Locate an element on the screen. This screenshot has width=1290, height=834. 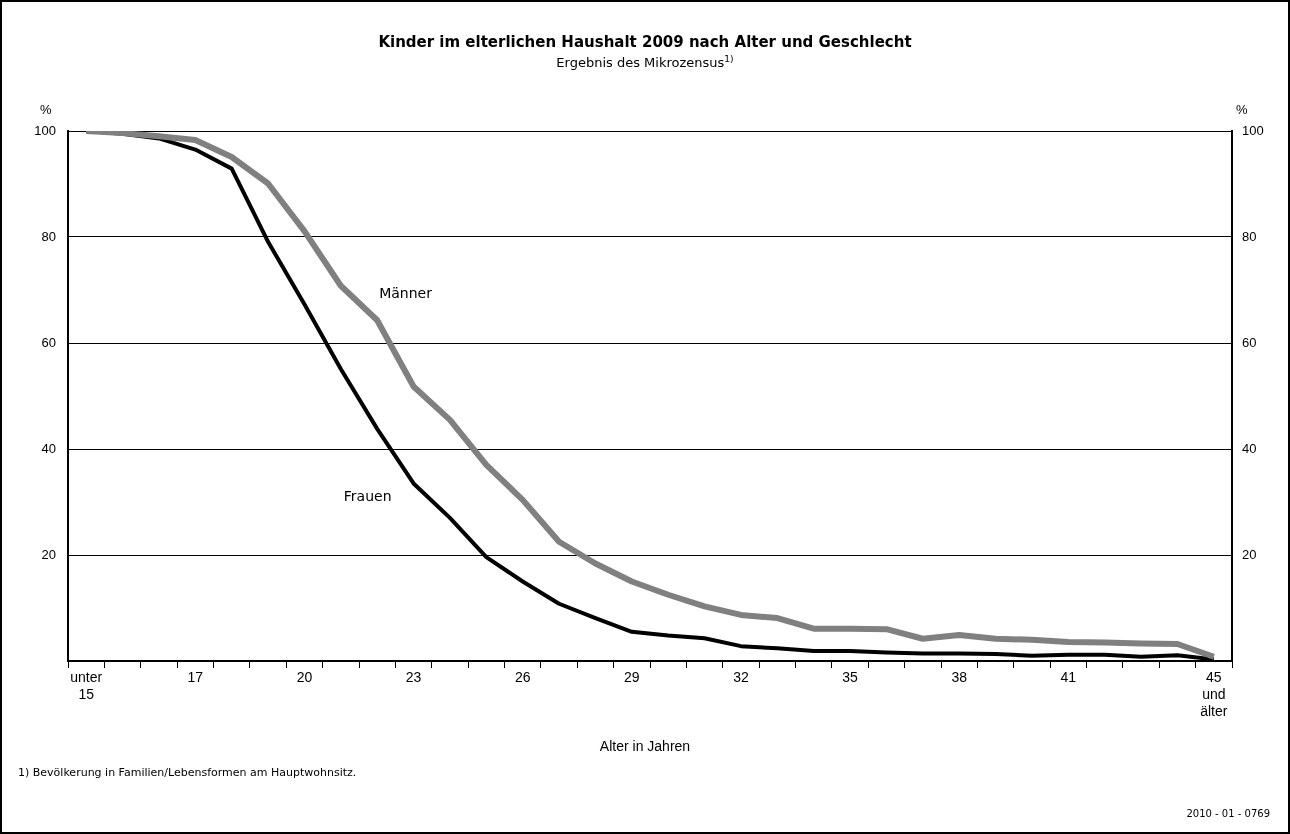
y2-tick-label: 20 is located at coordinates (1249, 554).